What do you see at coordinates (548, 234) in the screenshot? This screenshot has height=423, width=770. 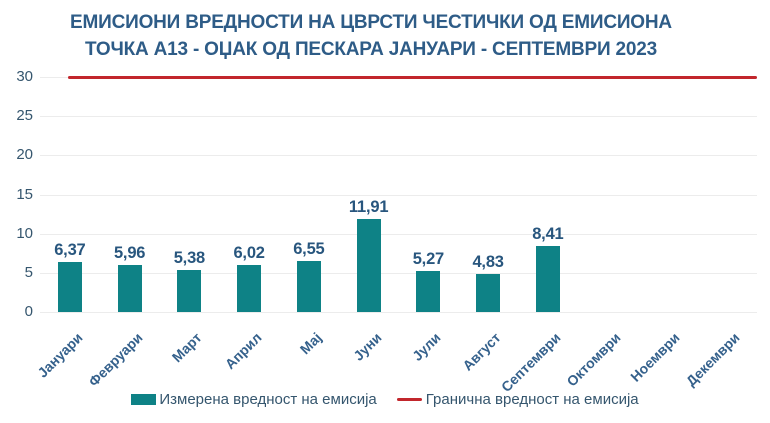 I see `bar-value-label: 8,41` at bounding box center [548, 234].